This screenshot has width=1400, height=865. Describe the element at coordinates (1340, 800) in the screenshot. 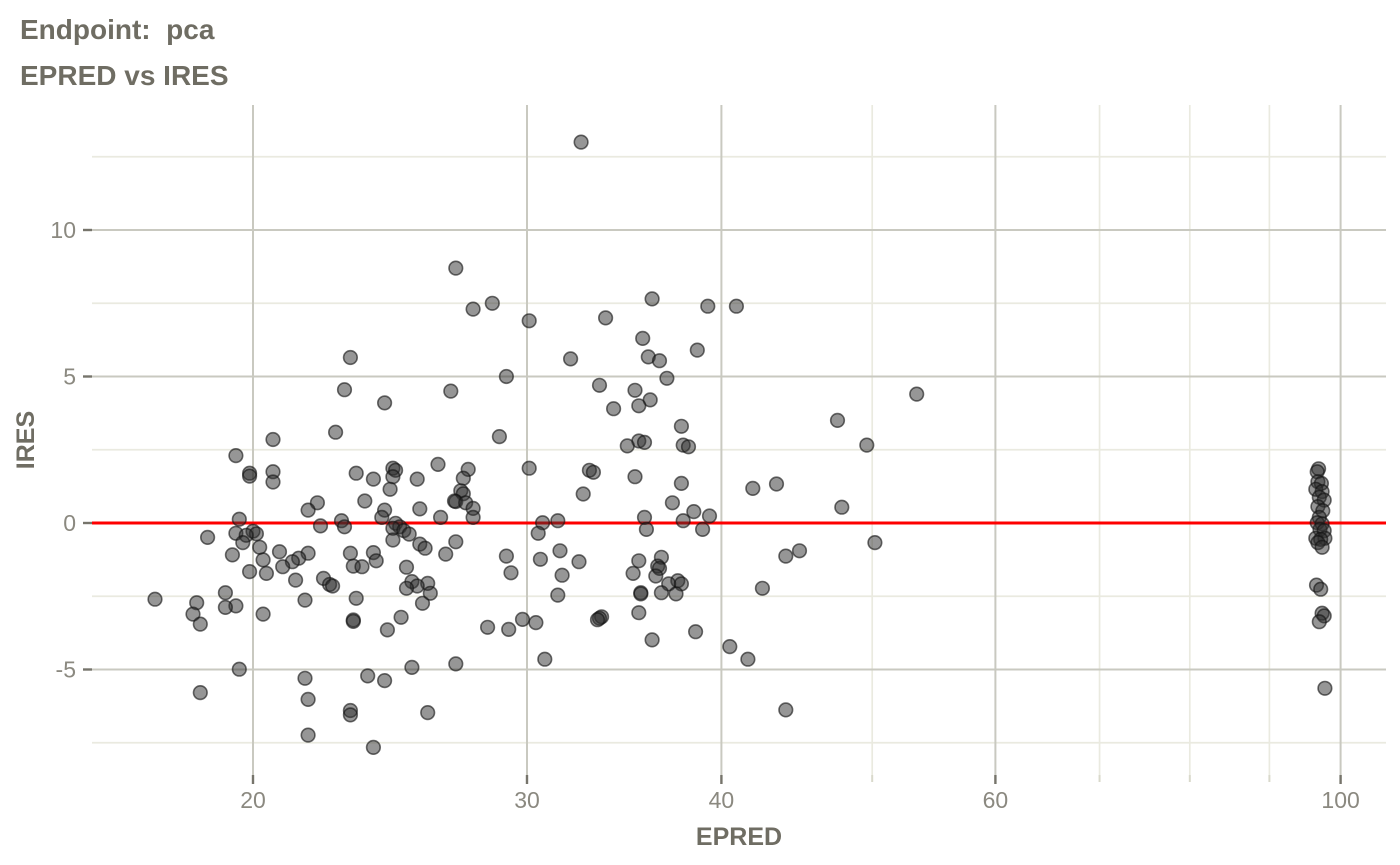

I see `x-tick-label: 100` at that location.